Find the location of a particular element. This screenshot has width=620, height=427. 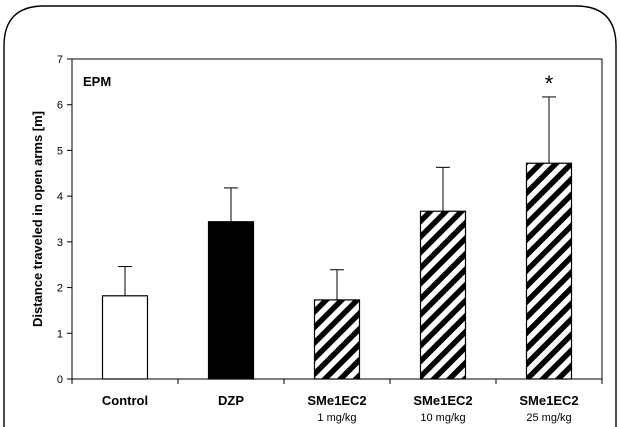

y-tick-label: 4 is located at coordinates (60, 197).